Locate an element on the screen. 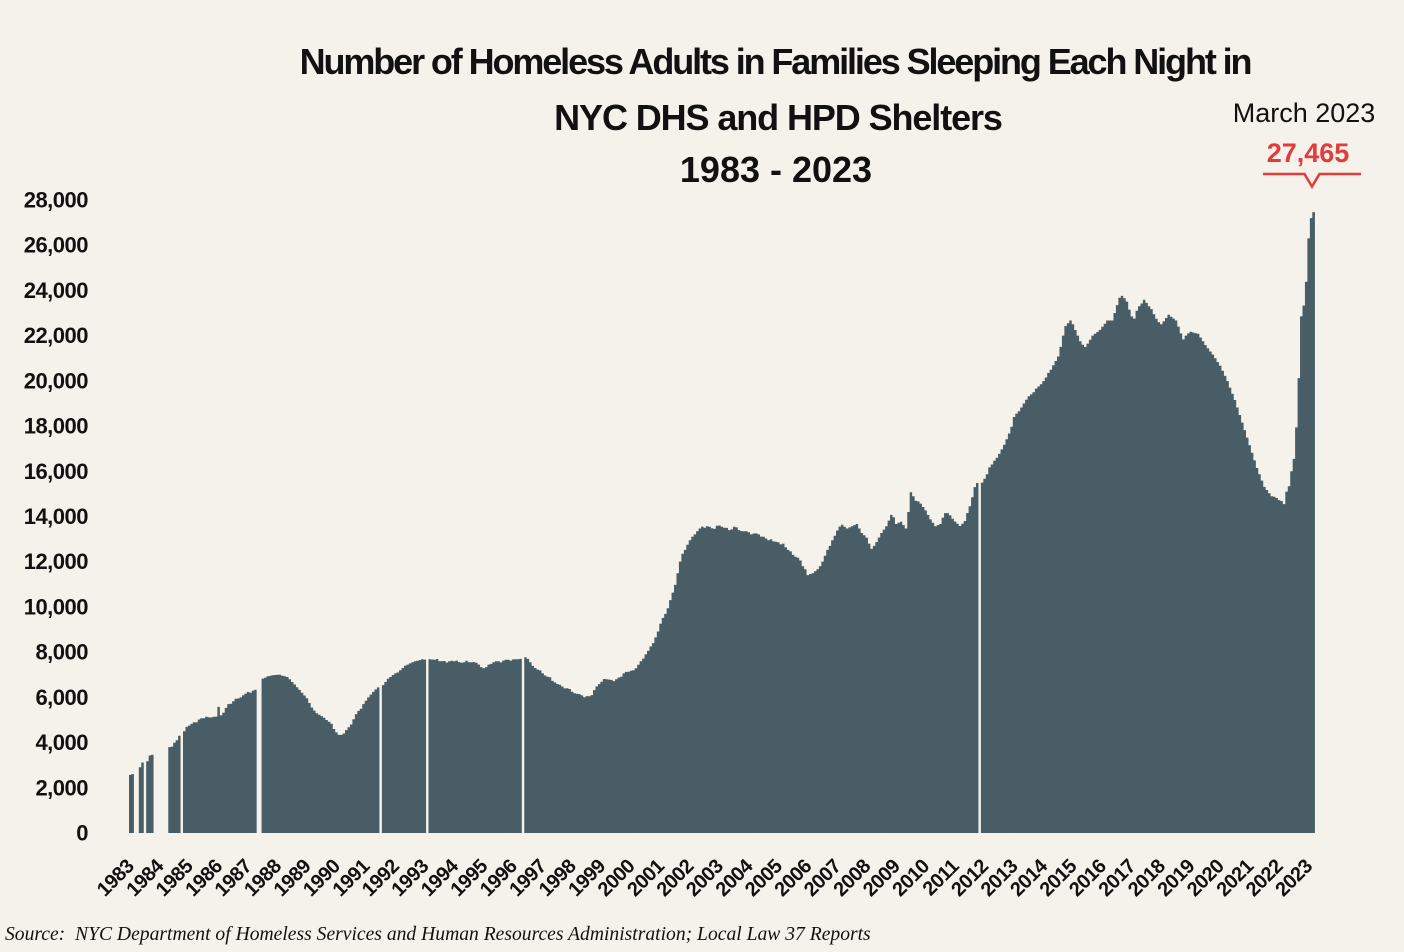  svg-text: 14,000 is located at coordinates (56, 516).